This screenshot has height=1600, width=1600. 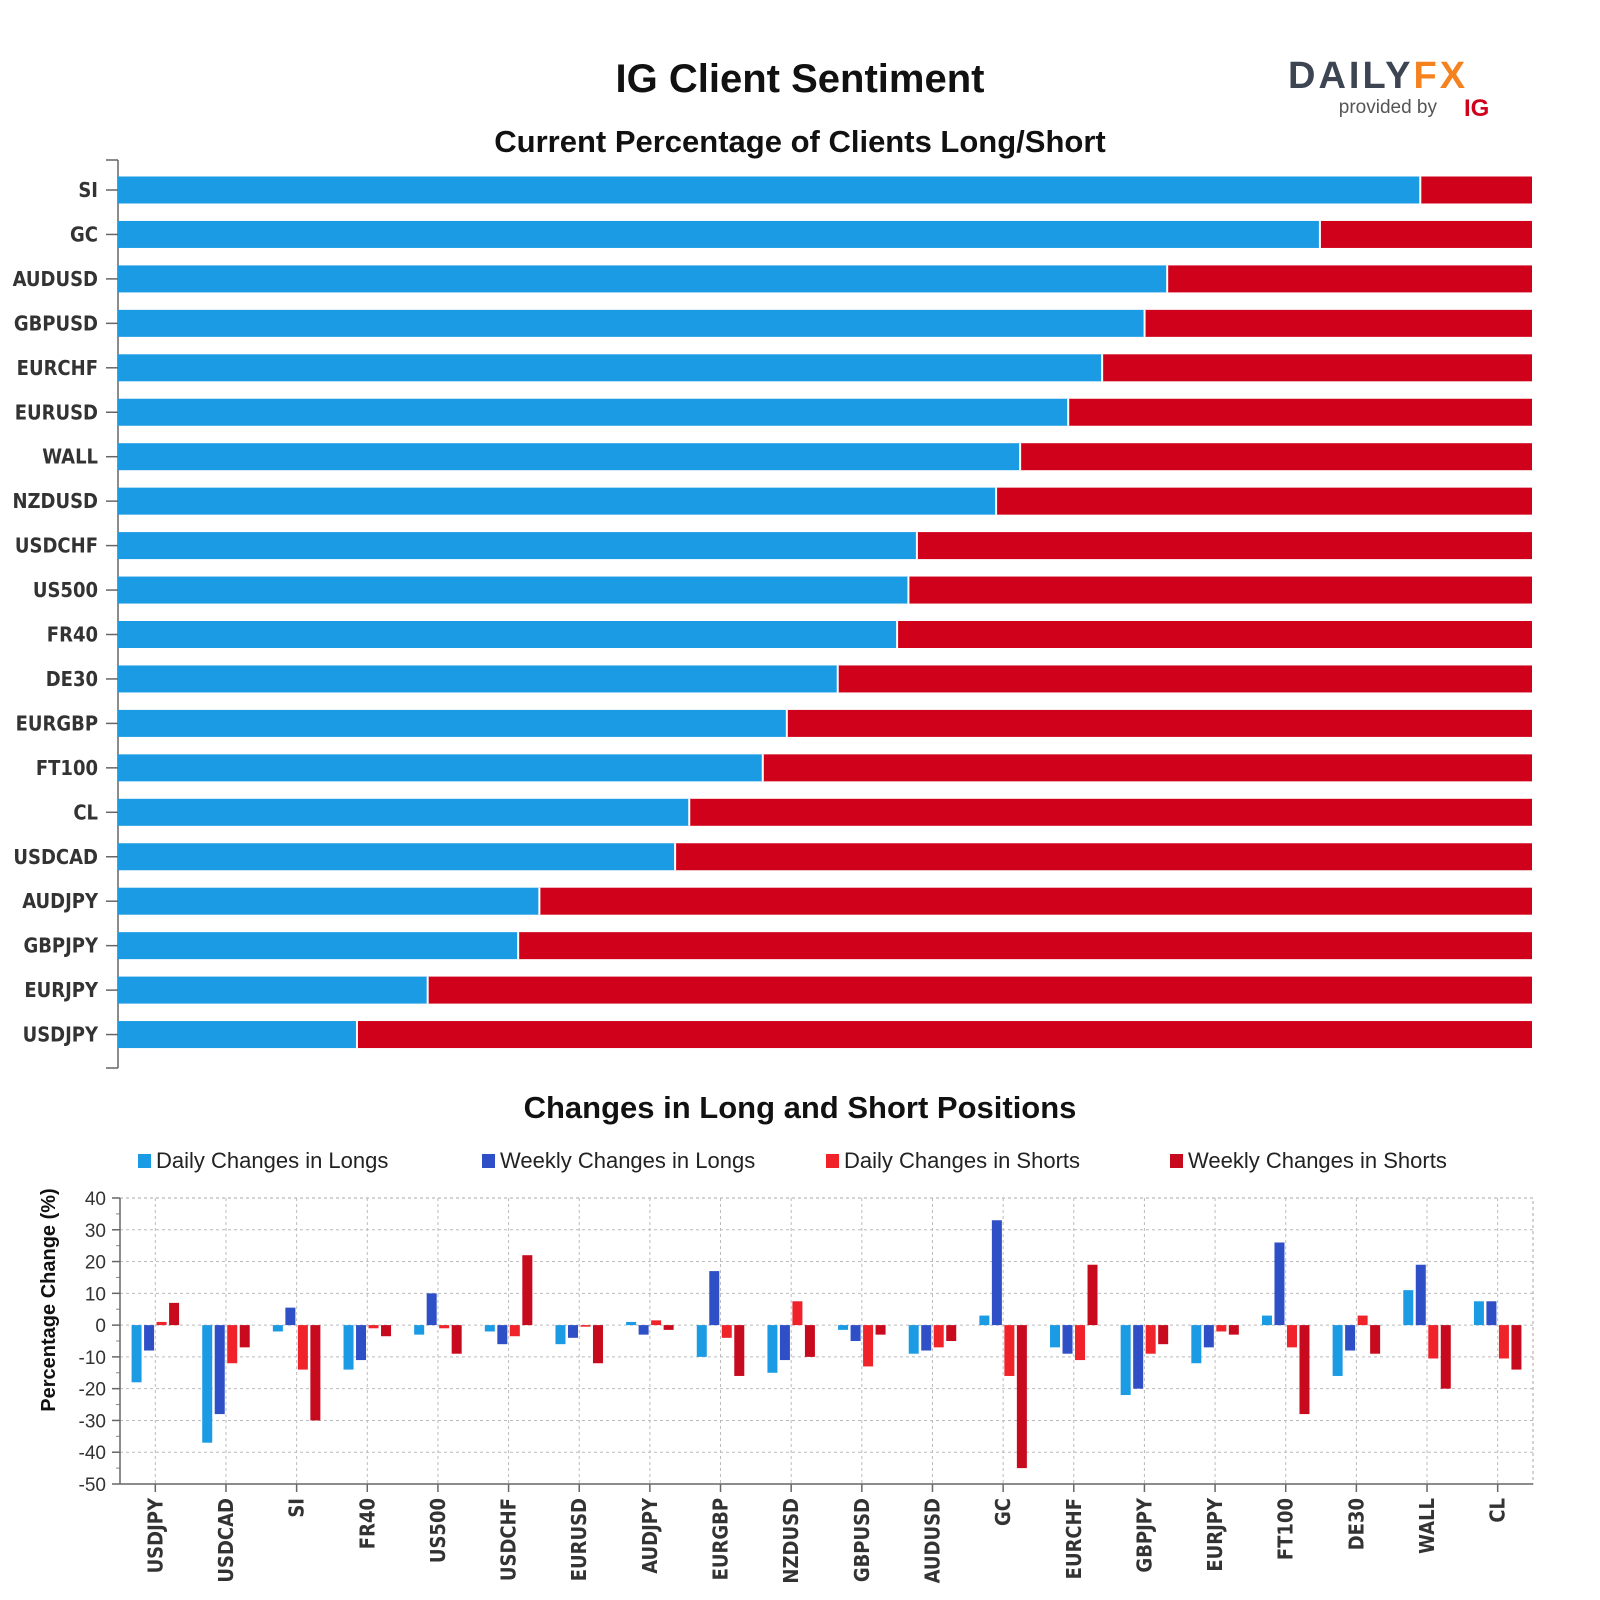 What do you see at coordinates (56, 323) in the screenshot?
I see `sentiment-category-label: GBPUSD` at bounding box center [56, 323].